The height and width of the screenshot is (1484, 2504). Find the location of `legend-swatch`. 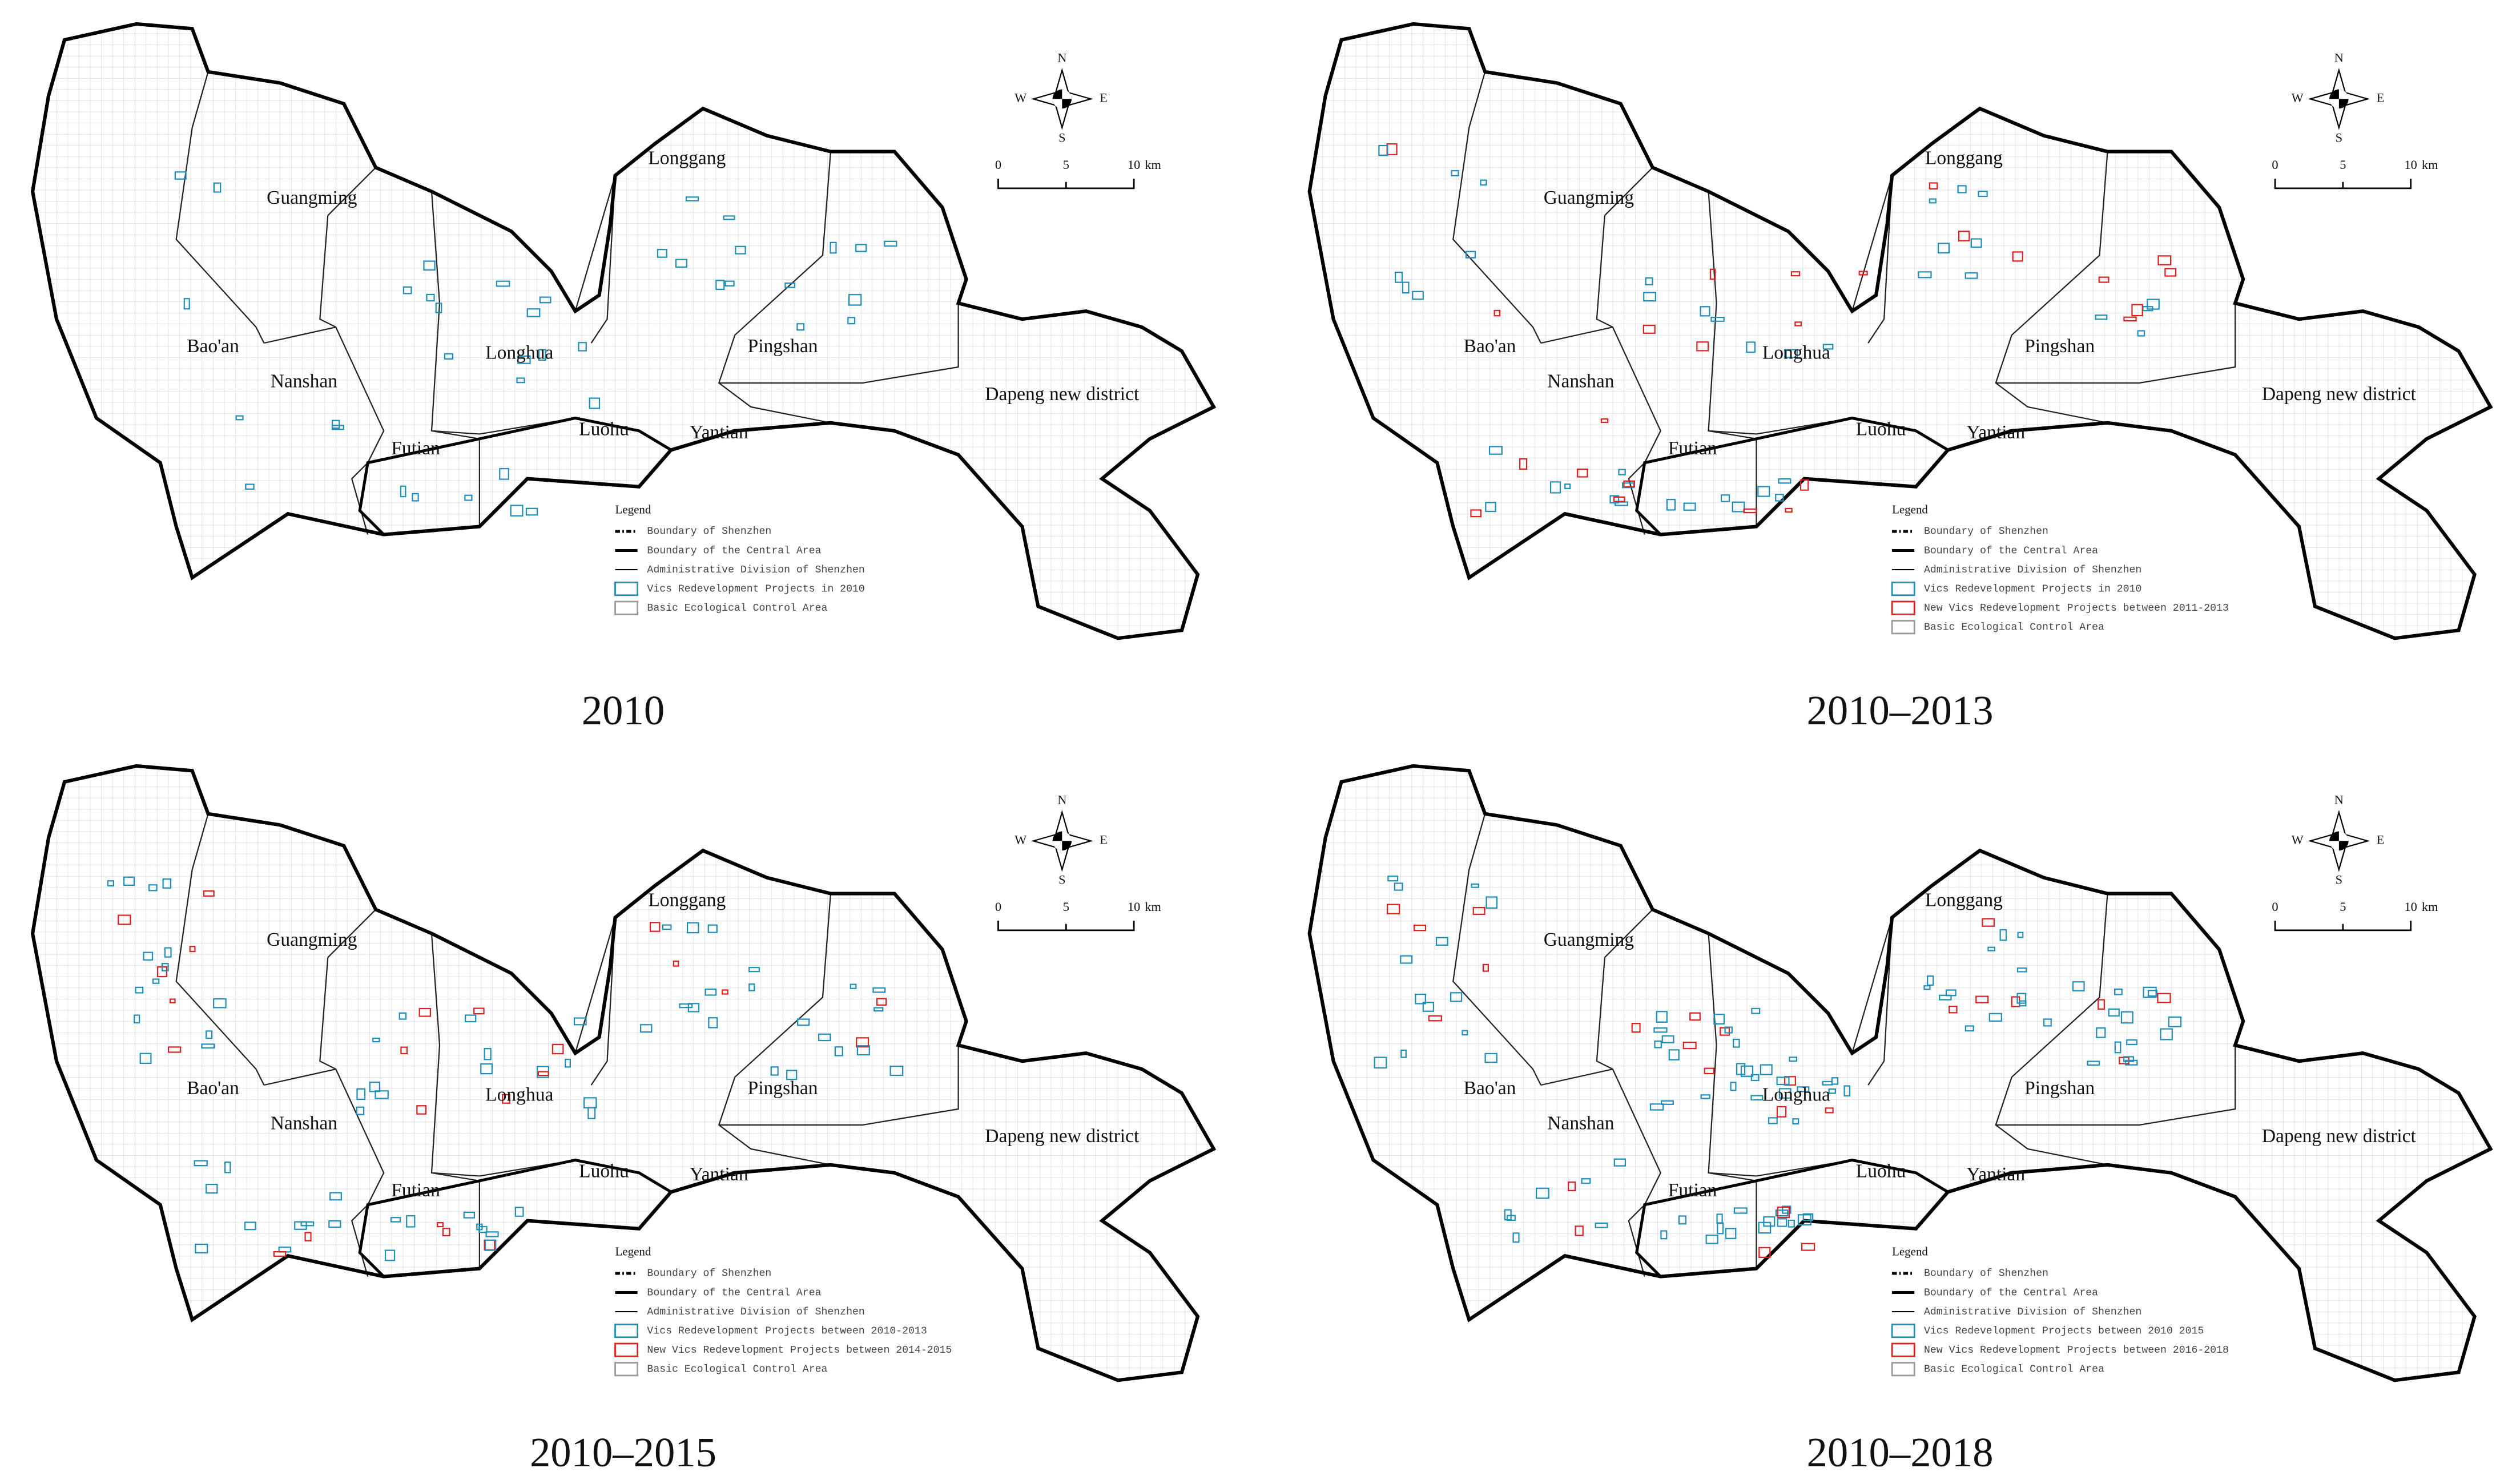

legend-swatch is located at coordinates (1903, 589).